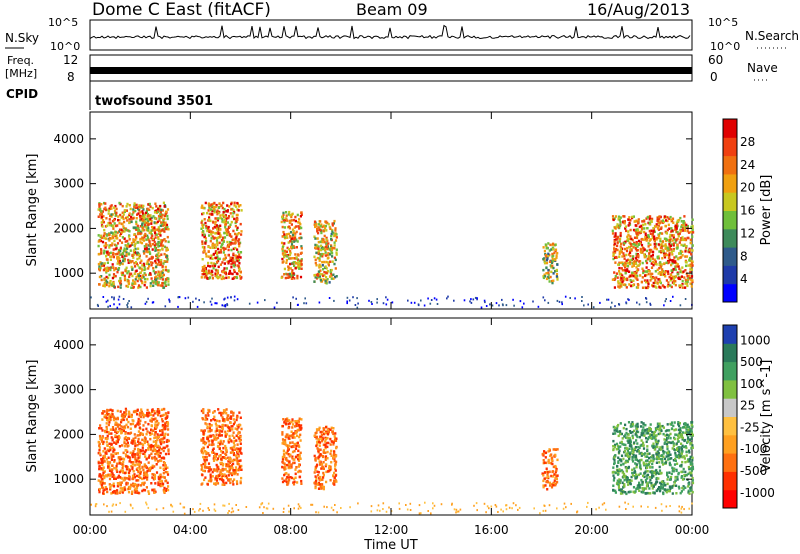 This screenshot has height=554, width=800. What do you see at coordinates (762, 68) in the screenshot?
I see `freq-right-label: Nave` at bounding box center [762, 68].